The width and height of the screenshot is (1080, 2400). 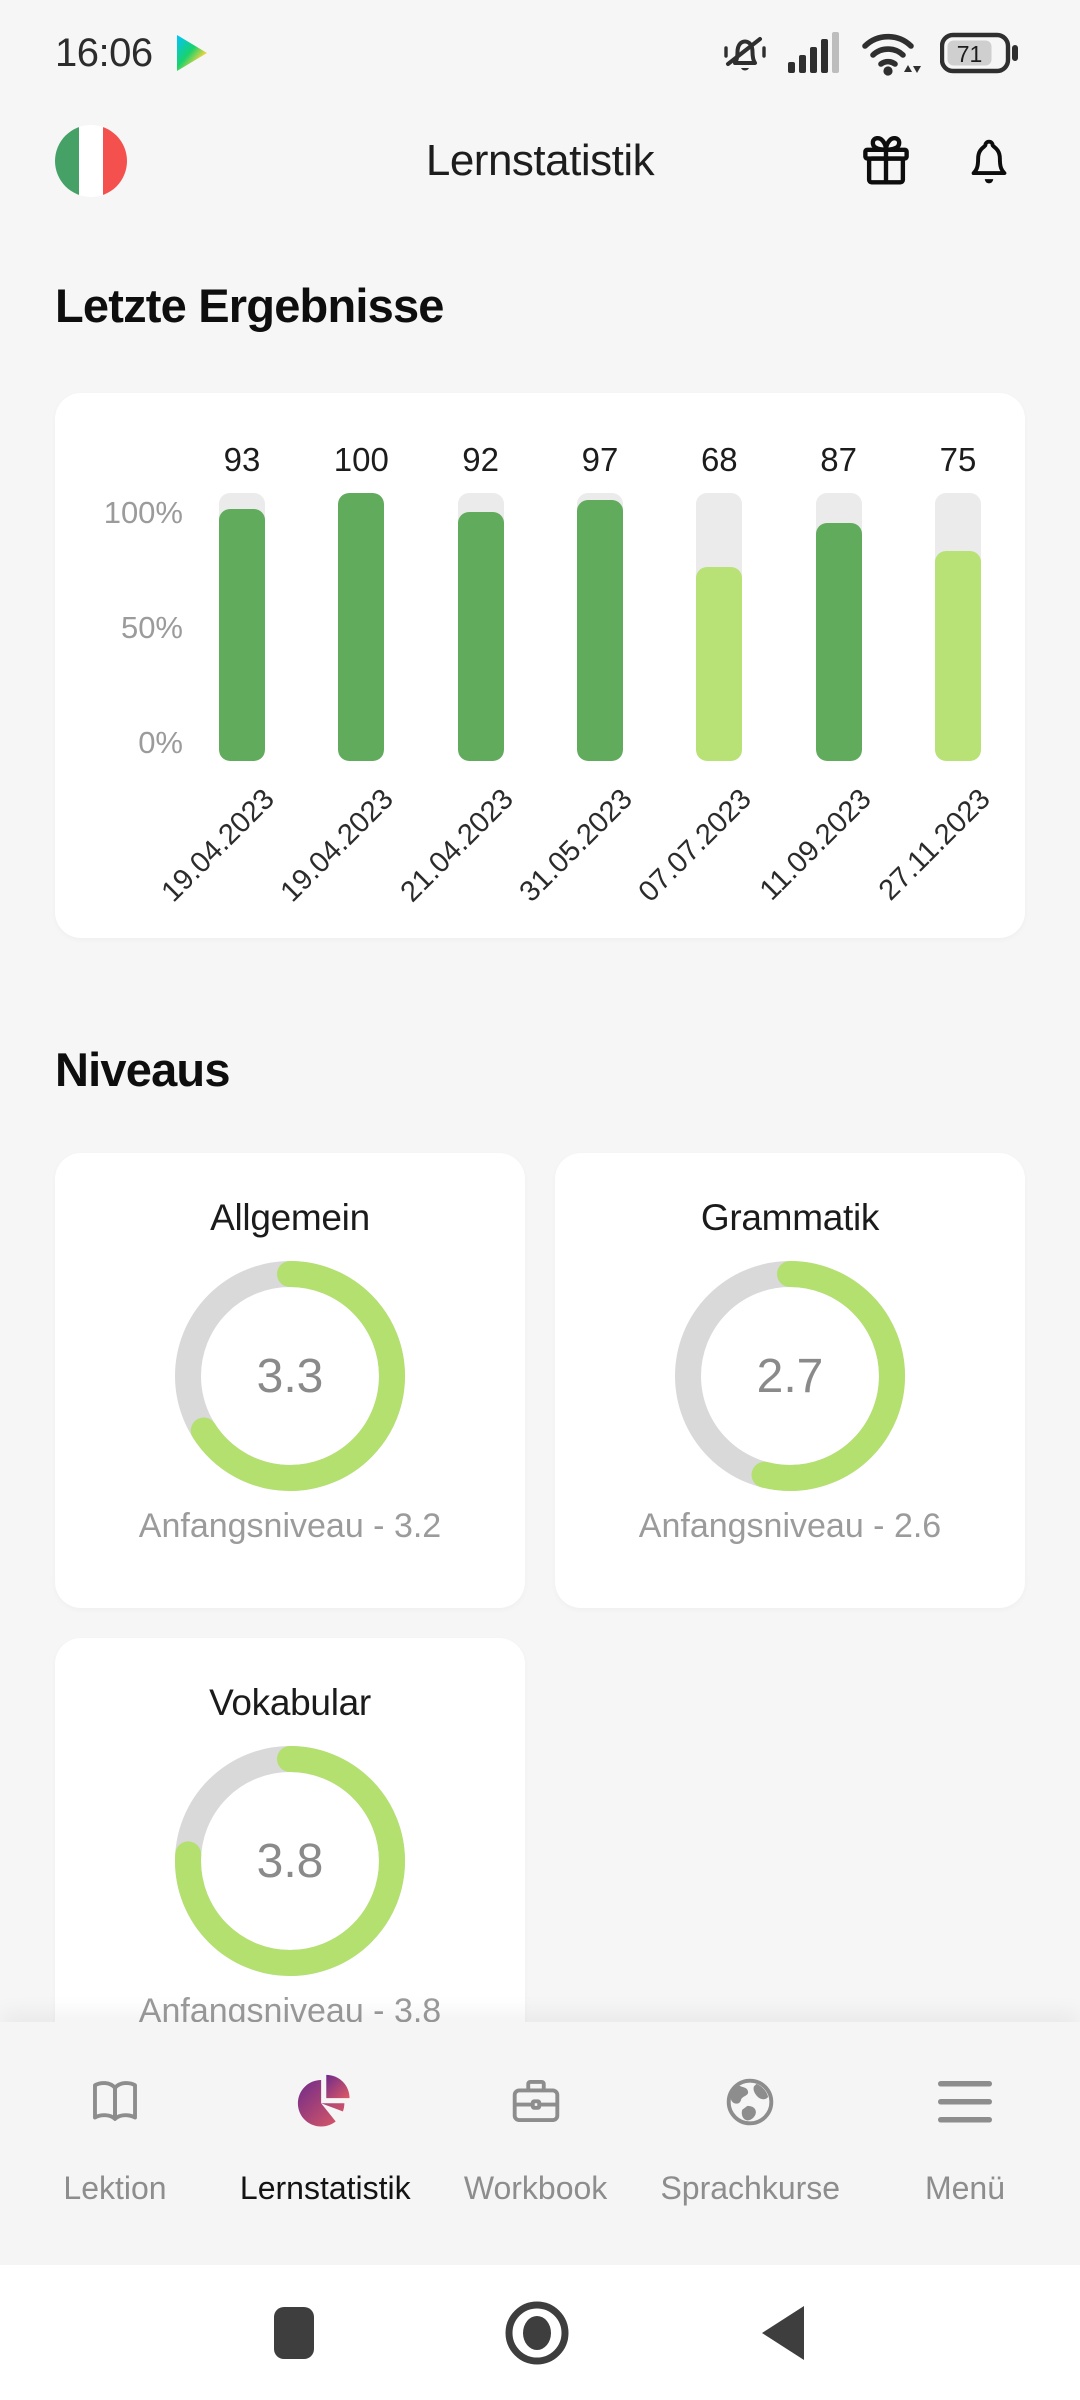 I want to click on results-heading: Letzte Ergebnisse, so click(x=249, y=305).